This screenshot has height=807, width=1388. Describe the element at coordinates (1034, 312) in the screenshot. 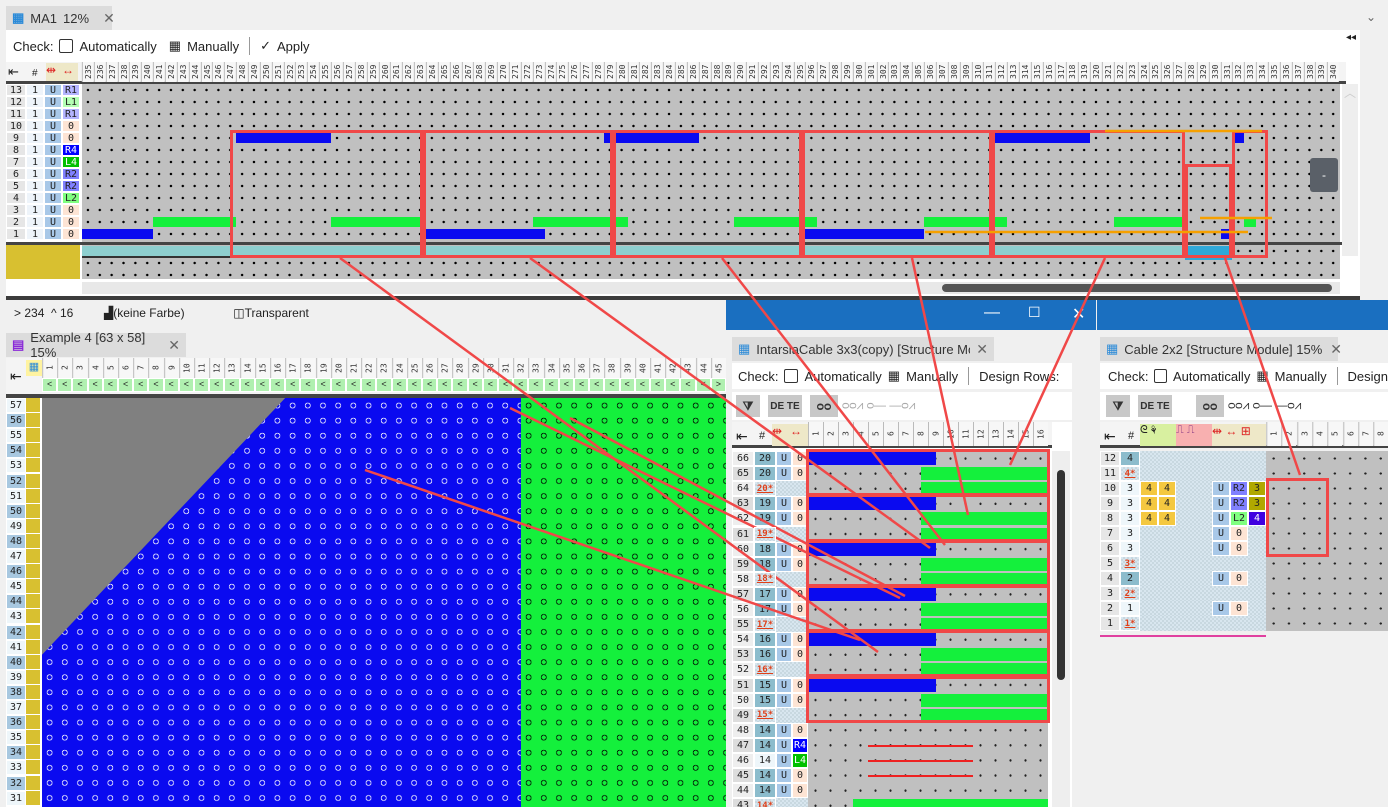

I see `maximize-button: ☐` at that location.